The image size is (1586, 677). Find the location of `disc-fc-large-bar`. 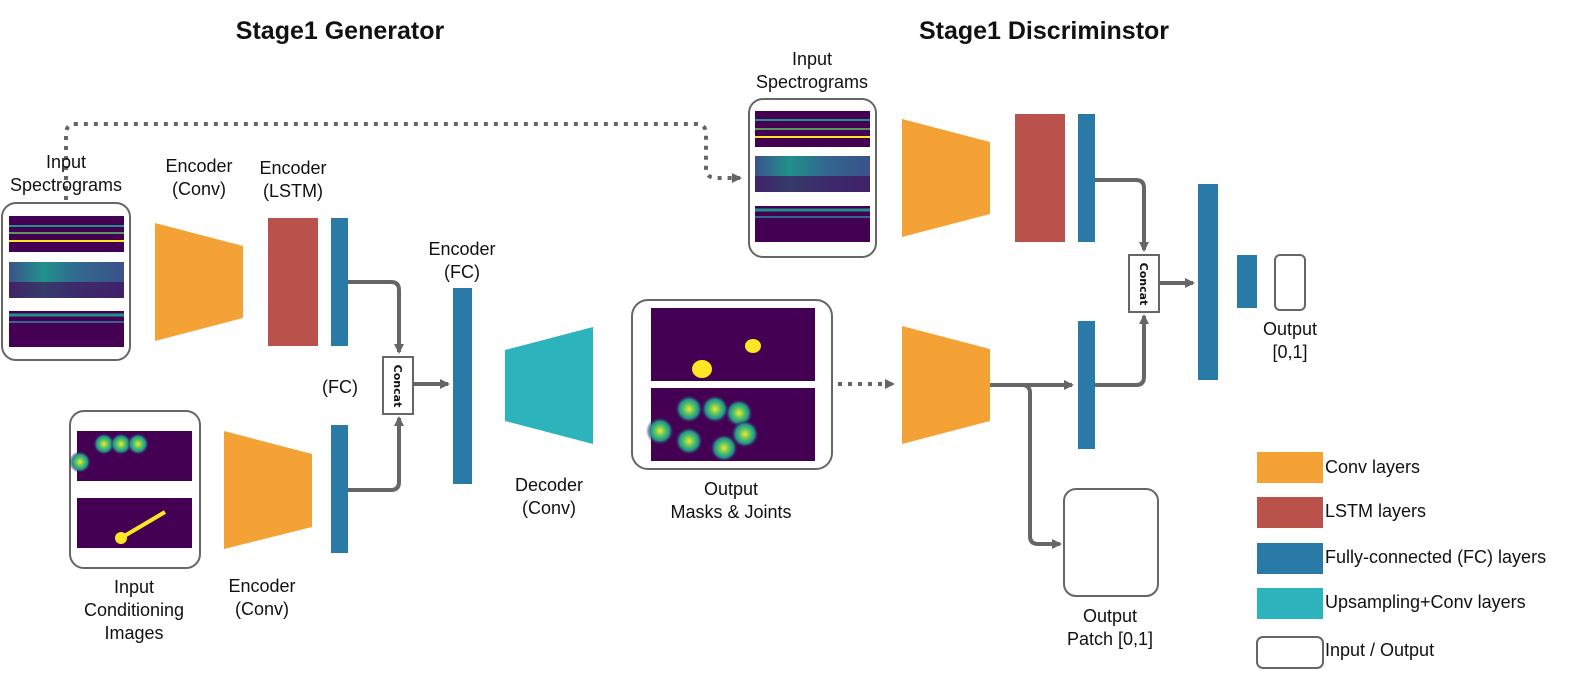

disc-fc-large-bar is located at coordinates (1208, 282).